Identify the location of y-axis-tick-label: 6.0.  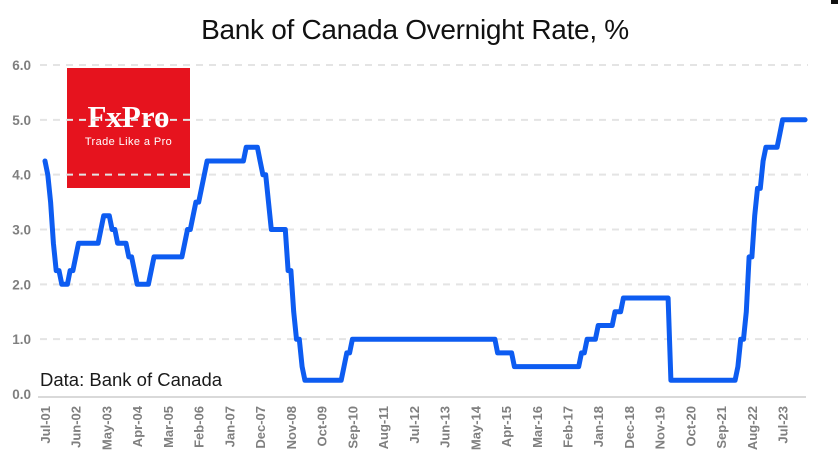
(21, 65).